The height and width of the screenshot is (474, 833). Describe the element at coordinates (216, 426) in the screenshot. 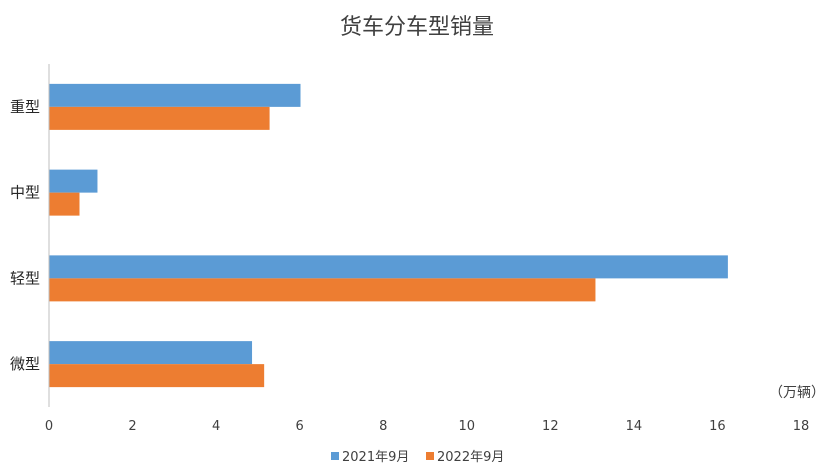

I see `x-tick-label: 4` at that location.